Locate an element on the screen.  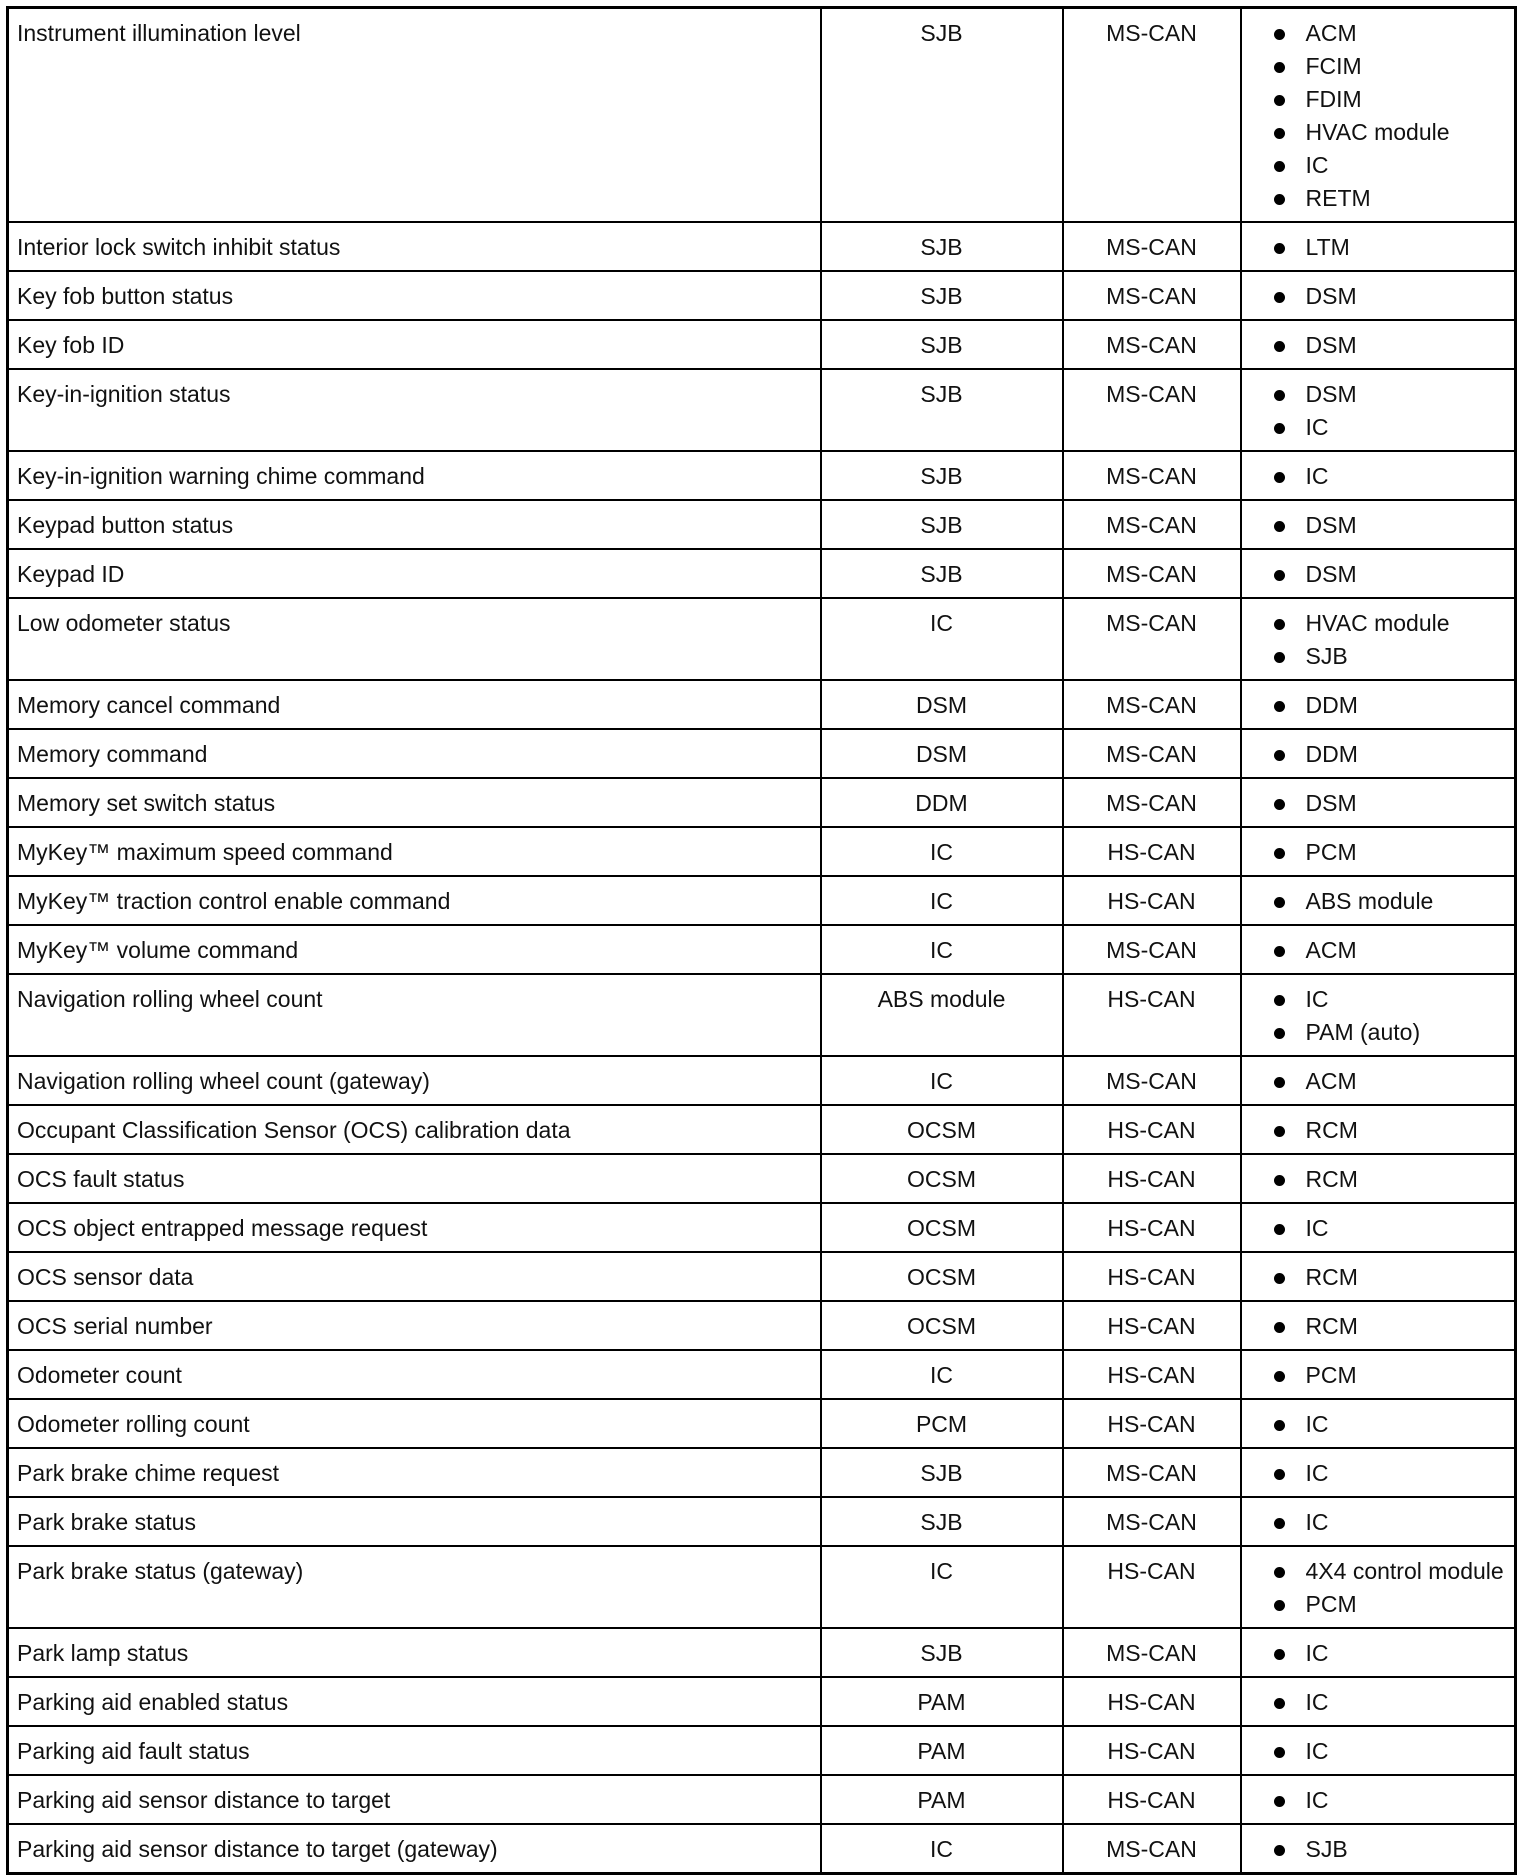
receiver-list: SJB is located at coordinates (1378, 1849).